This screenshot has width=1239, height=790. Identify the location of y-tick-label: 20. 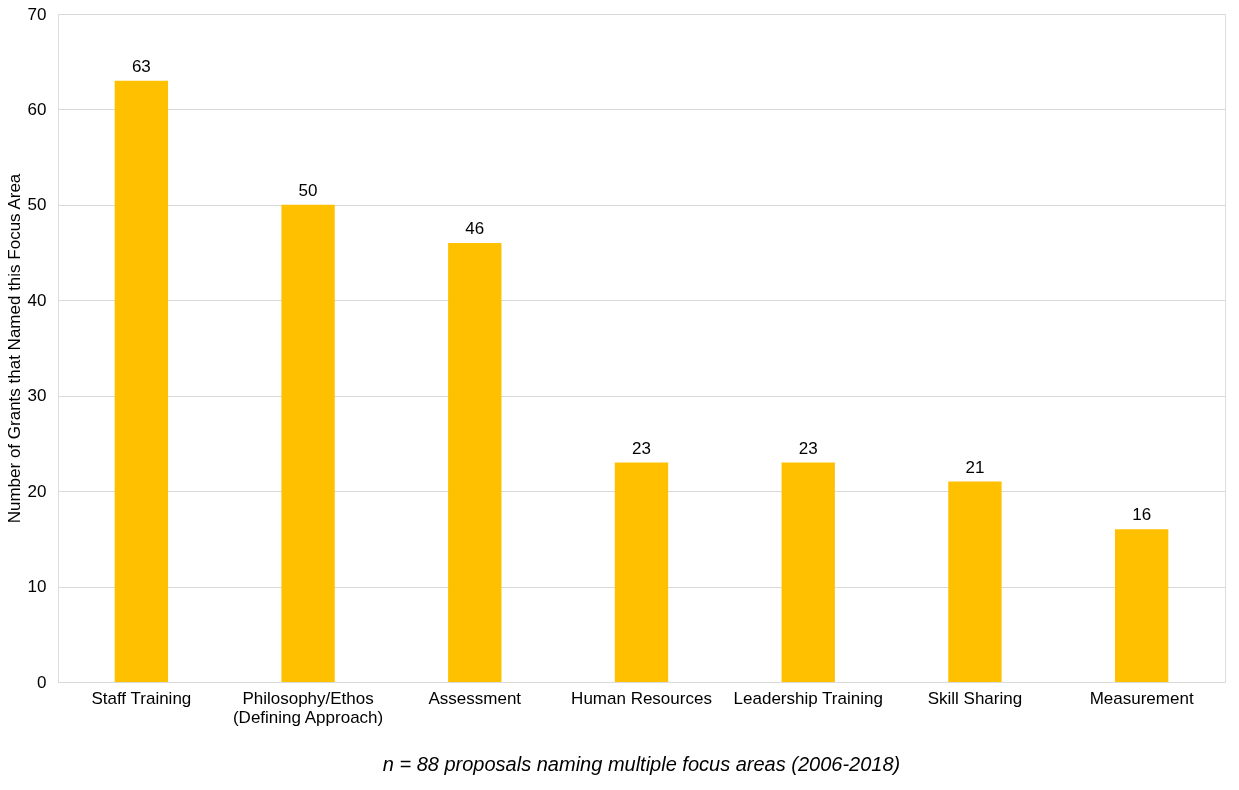
(37, 491).